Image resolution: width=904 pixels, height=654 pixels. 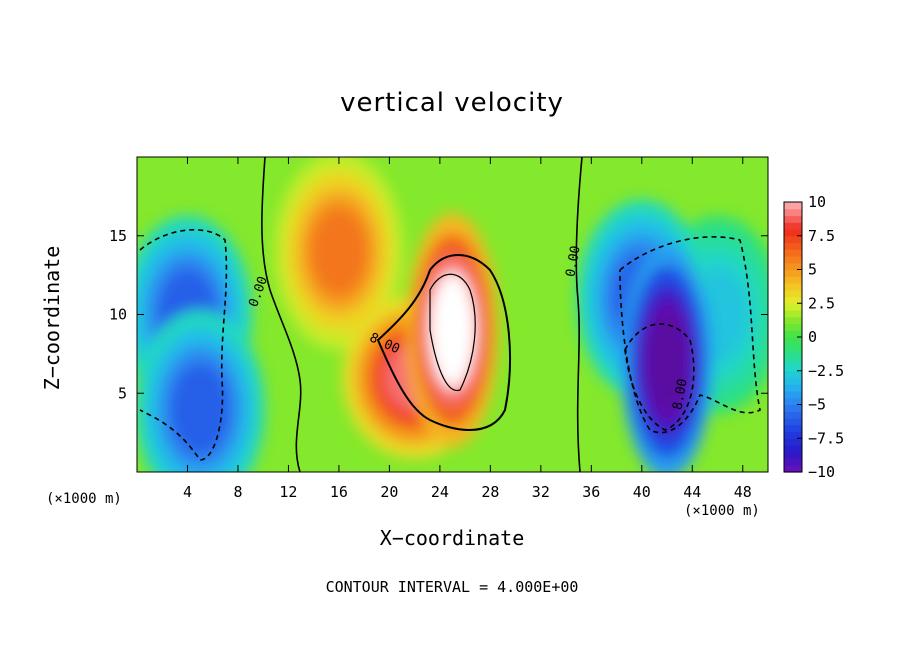 I want to click on x-tick-label: 48, so click(x=743, y=492).